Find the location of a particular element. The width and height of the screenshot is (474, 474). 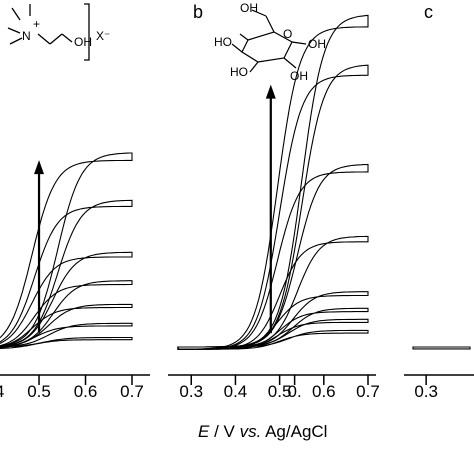

x-tick-label-a-0: 0.4 is located at coordinates (2, 391).